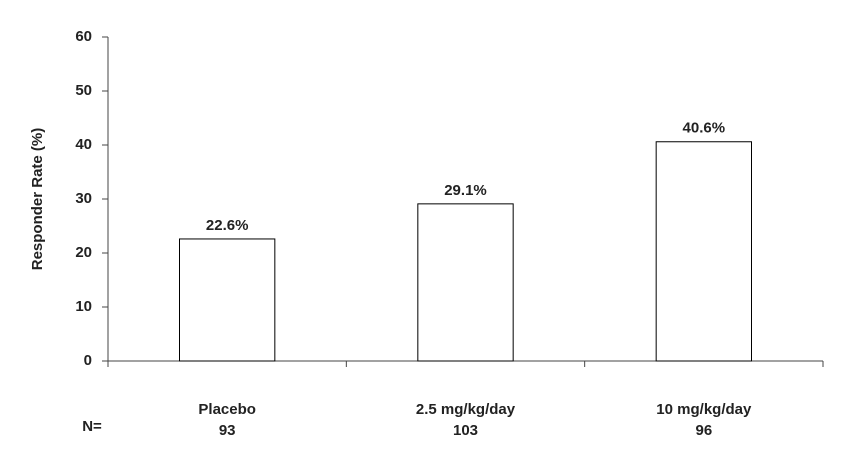 The width and height of the screenshot is (851, 454). I want to click on y-tick-label: 30, so click(83, 198).